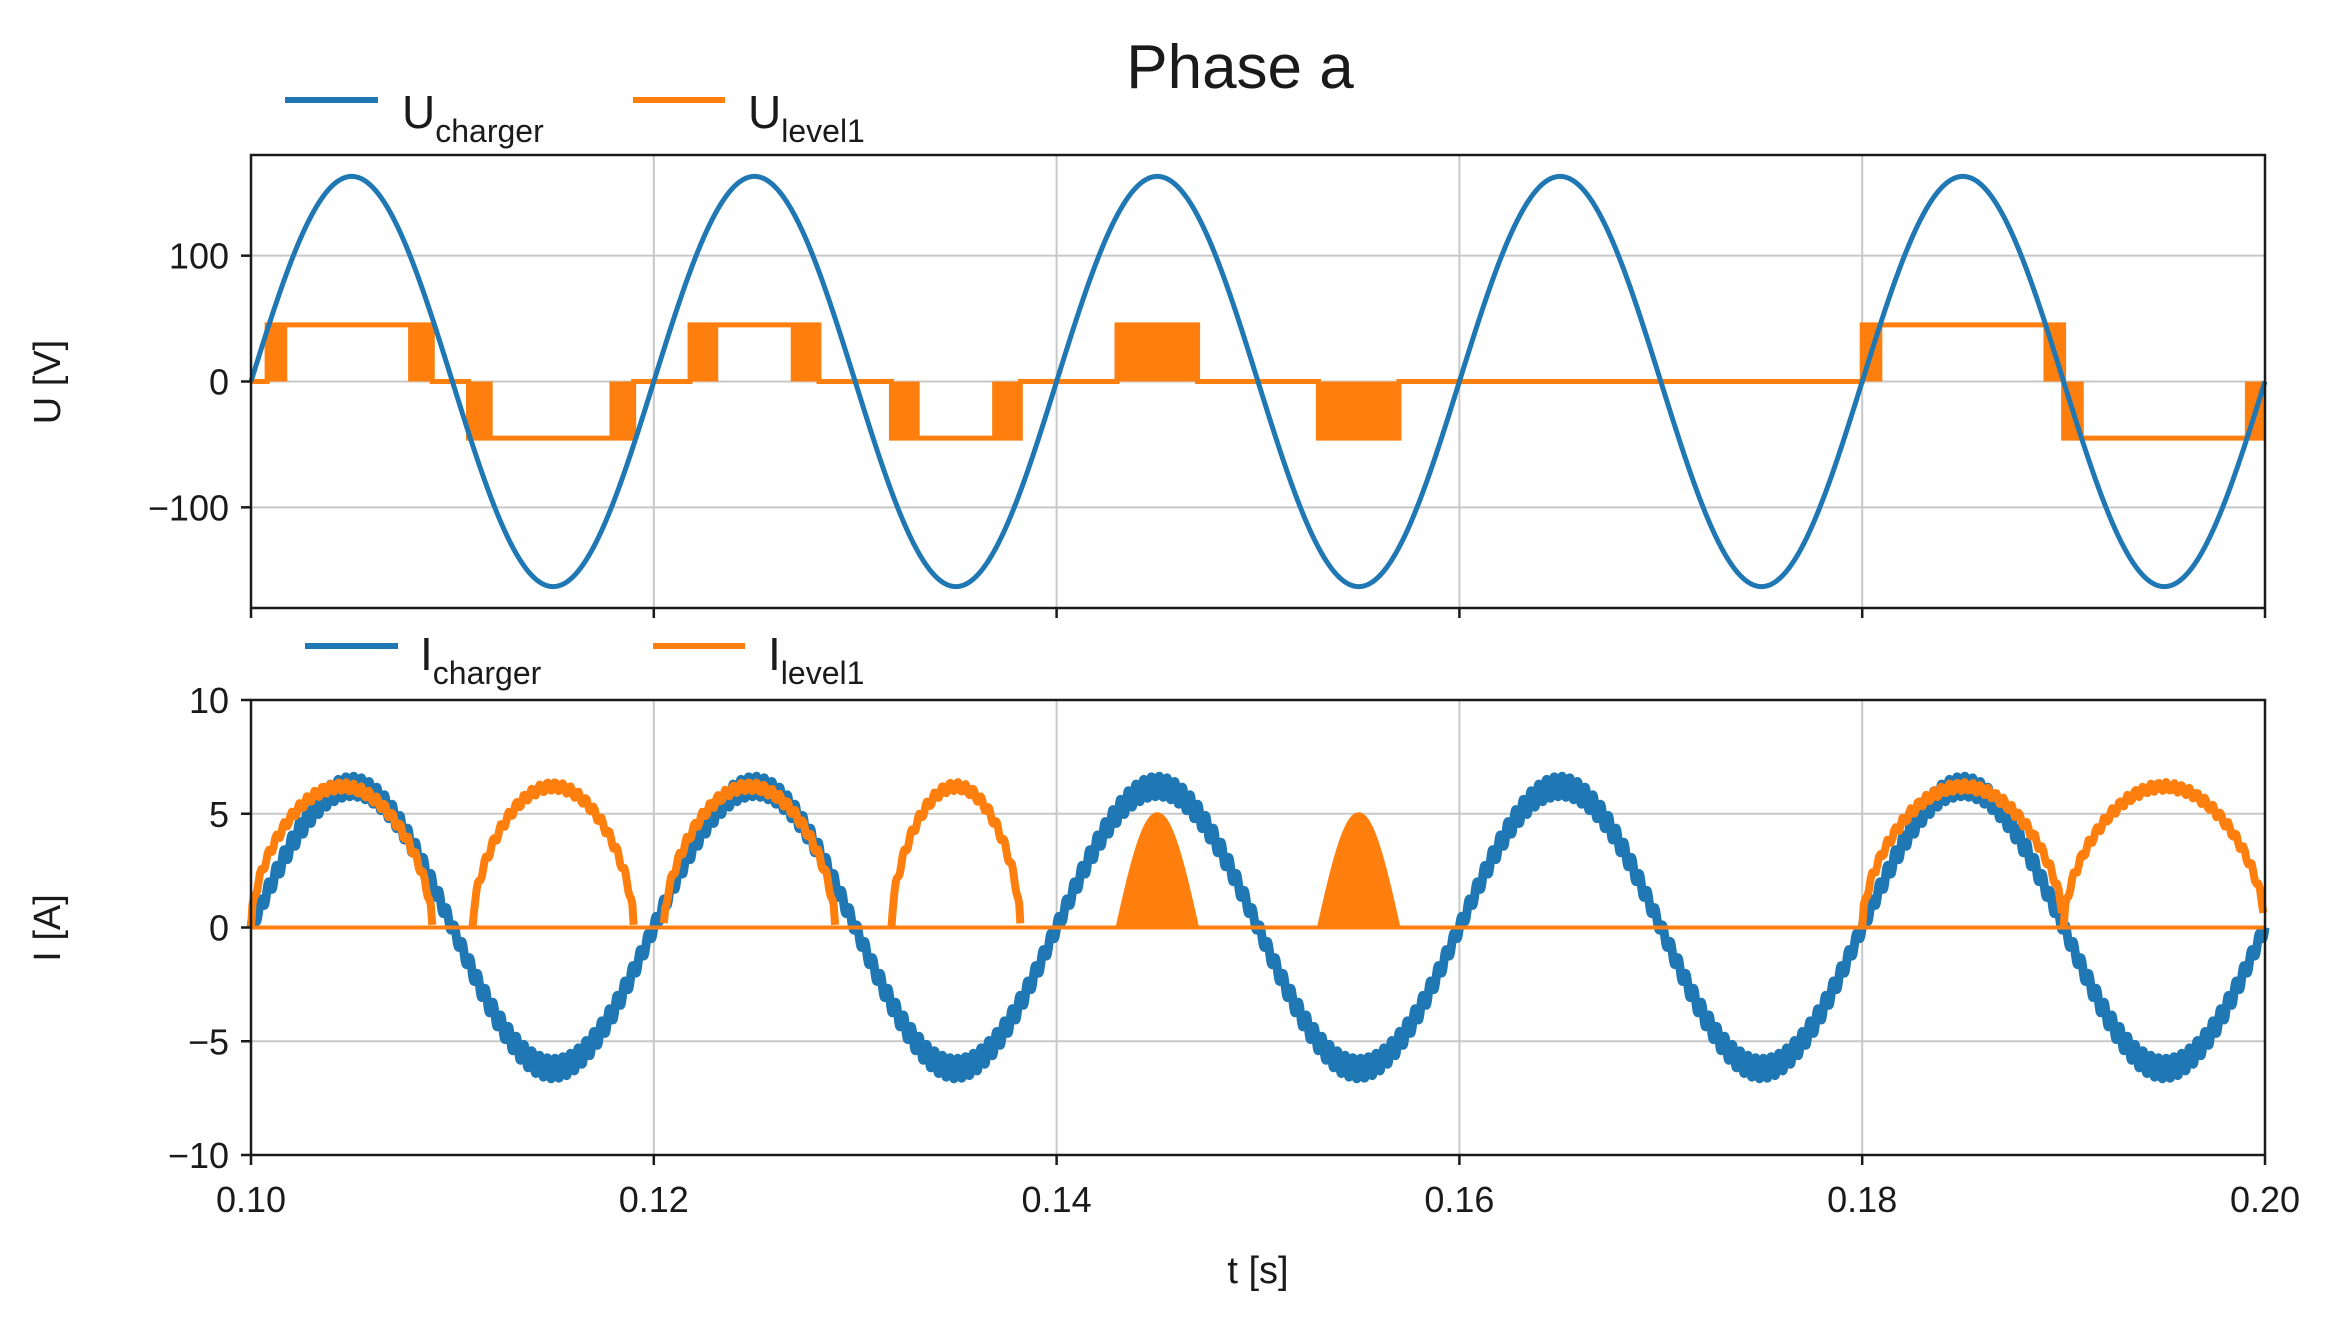 The width and height of the screenshot is (2331, 1320). I want to click on current-y-tick-label: −10, so click(198, 1155).